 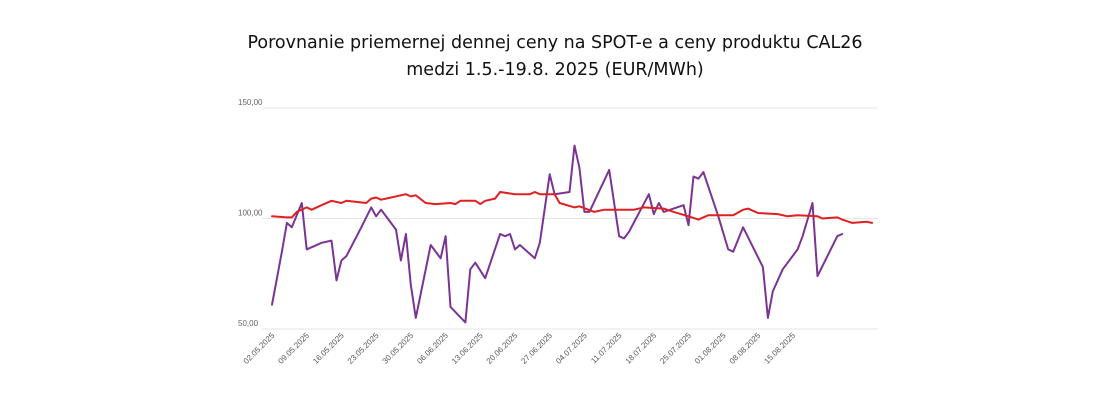 I want to click on y-tick-label: 150,00, so click(x=250, y=102).